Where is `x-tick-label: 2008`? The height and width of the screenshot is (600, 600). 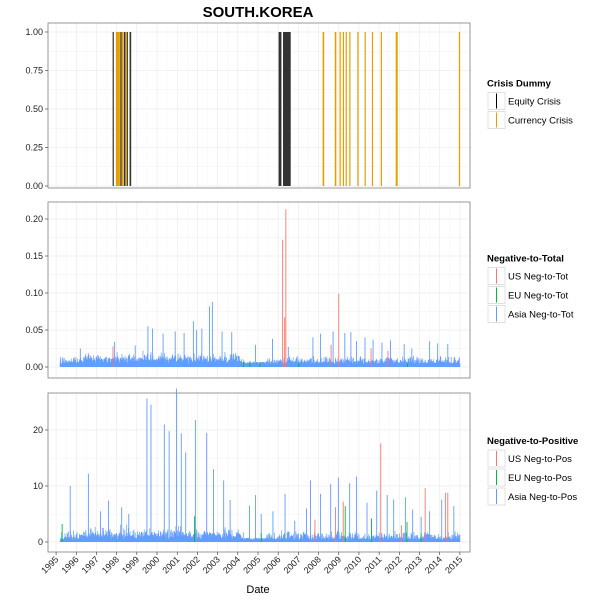
x-tick-label: 2008 is located at coordinates (312, 564).